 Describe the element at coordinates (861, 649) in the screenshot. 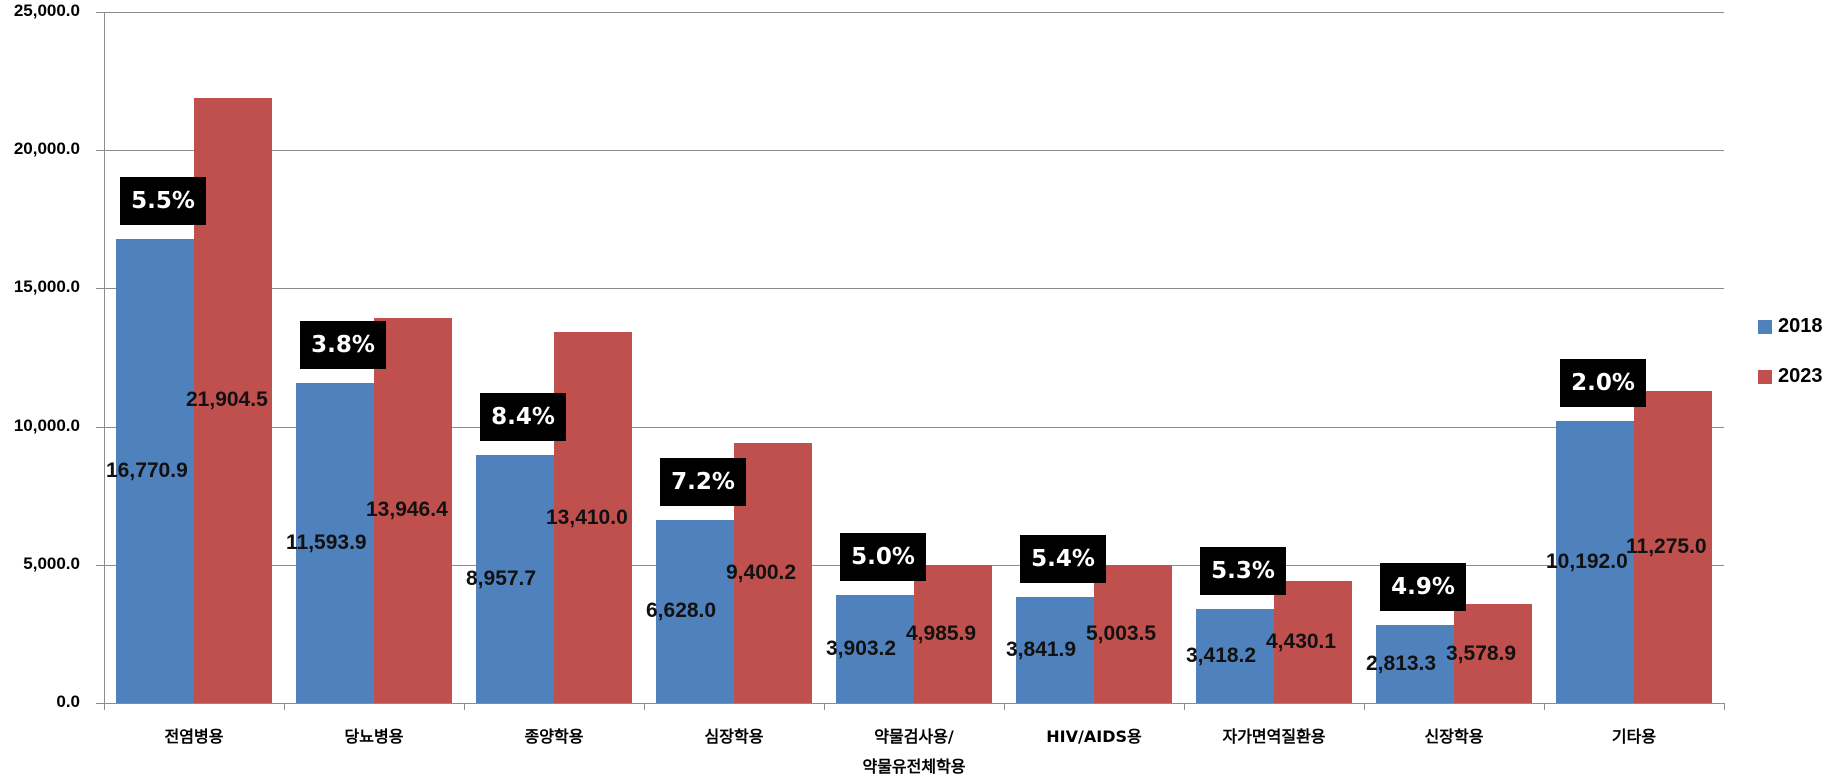

I see `value-label-2018: 3,903.2` at that location.